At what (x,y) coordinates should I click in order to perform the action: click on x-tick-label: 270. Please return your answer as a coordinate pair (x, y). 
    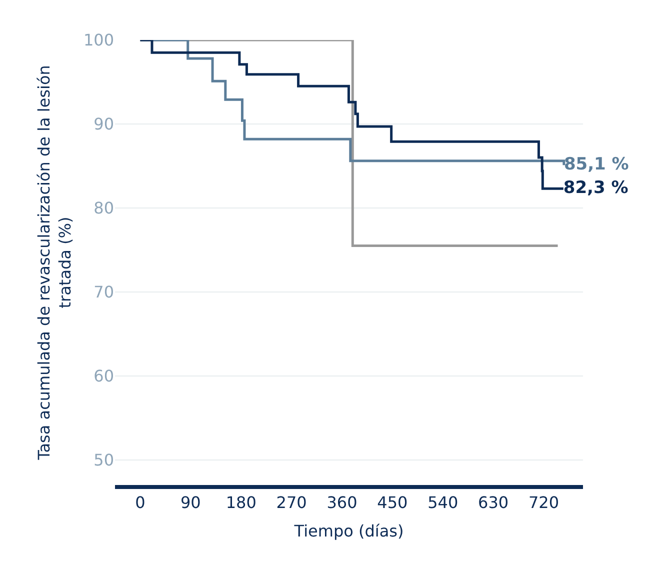
    Looking at the image, I should click on (291, 502).